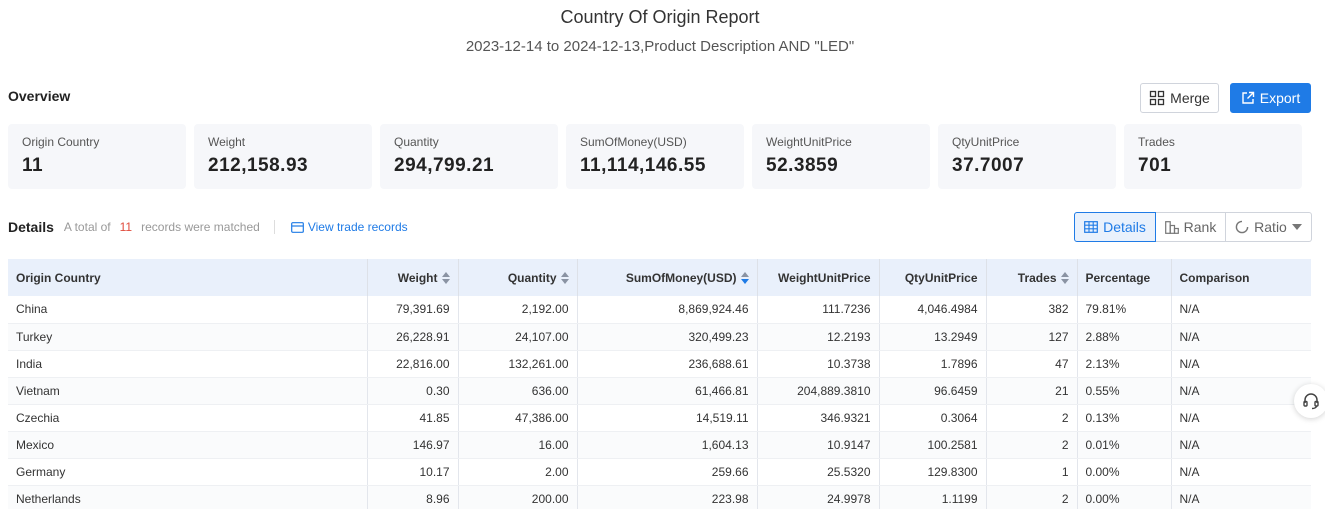 Image resolution: width=1325 pixels, height=509 pixels. Describe the element at coordinates (518, 445) in the screenshot. I see `cell-quantity: 16.00` at that location.